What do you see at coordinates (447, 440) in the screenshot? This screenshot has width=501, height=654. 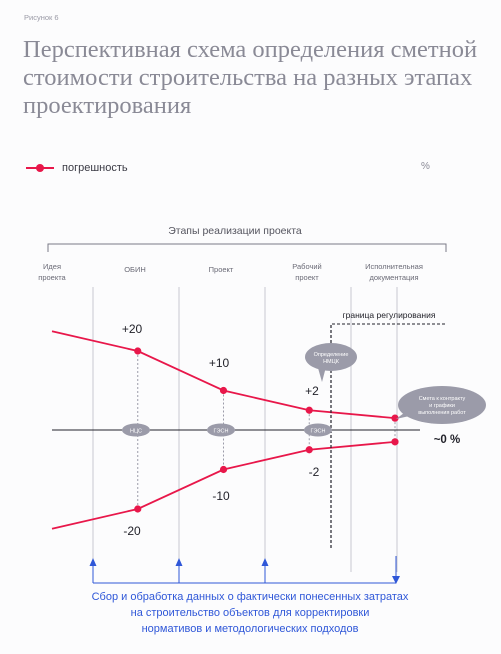 I see `axis-label-zero: ~0 %` at bounding box center [447, 440].